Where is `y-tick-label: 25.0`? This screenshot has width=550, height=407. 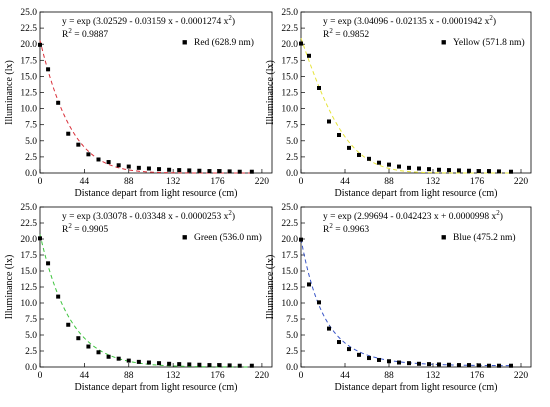
y-tick-label: 25.0 is located at coordinates (289, 13).